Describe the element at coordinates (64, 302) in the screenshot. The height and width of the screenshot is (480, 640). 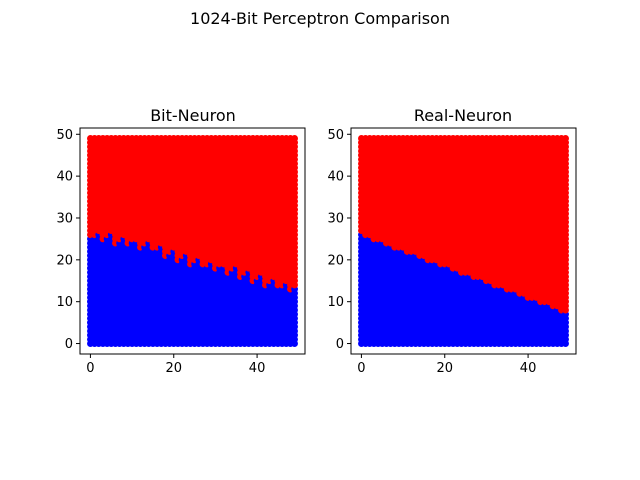
I see `bit-neuron-y-tick-label: 10` at that location.